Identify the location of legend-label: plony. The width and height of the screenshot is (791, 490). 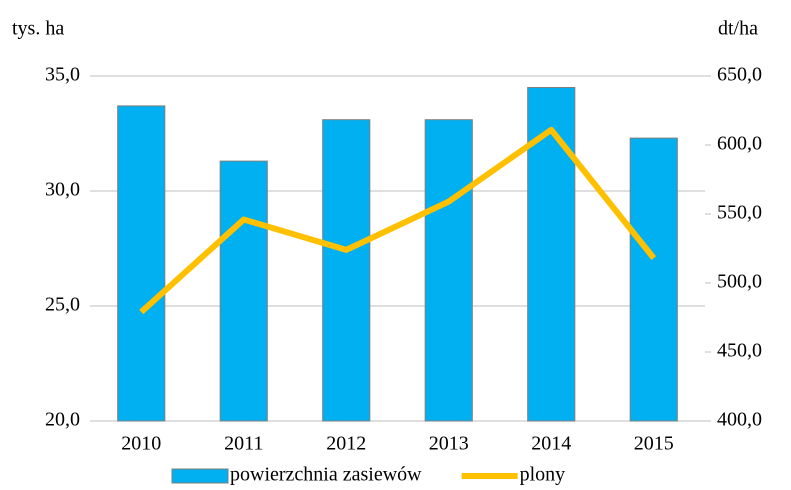
(543, 475).